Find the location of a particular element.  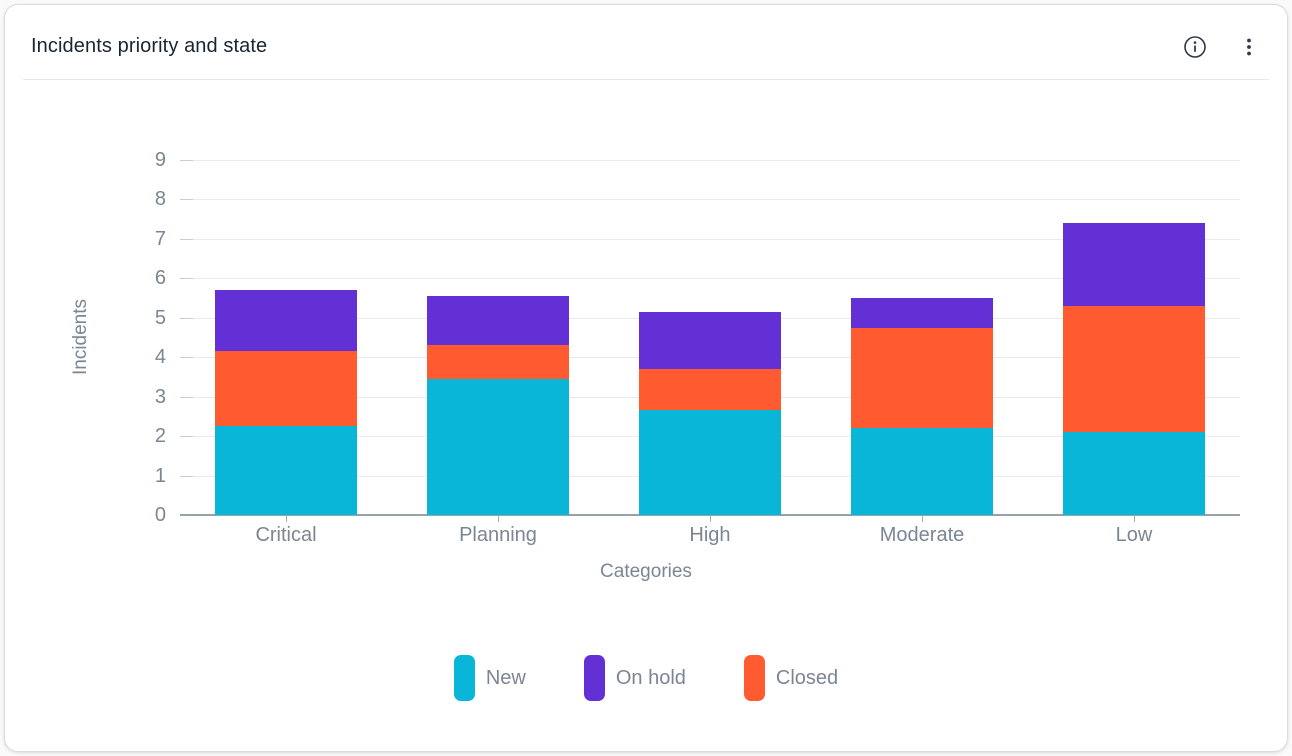

y-axis-tick-label: 0 is located at coordinates (160, 515).